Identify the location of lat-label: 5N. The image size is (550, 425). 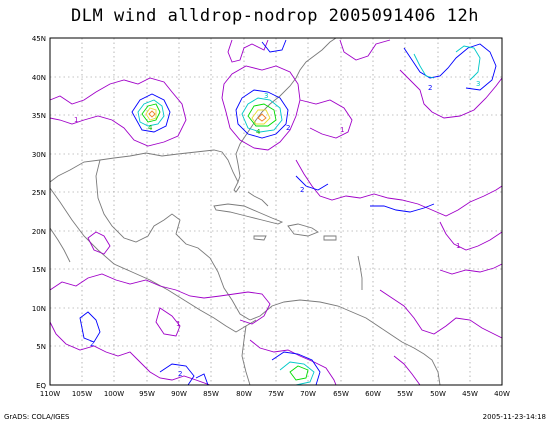
(41, 347).